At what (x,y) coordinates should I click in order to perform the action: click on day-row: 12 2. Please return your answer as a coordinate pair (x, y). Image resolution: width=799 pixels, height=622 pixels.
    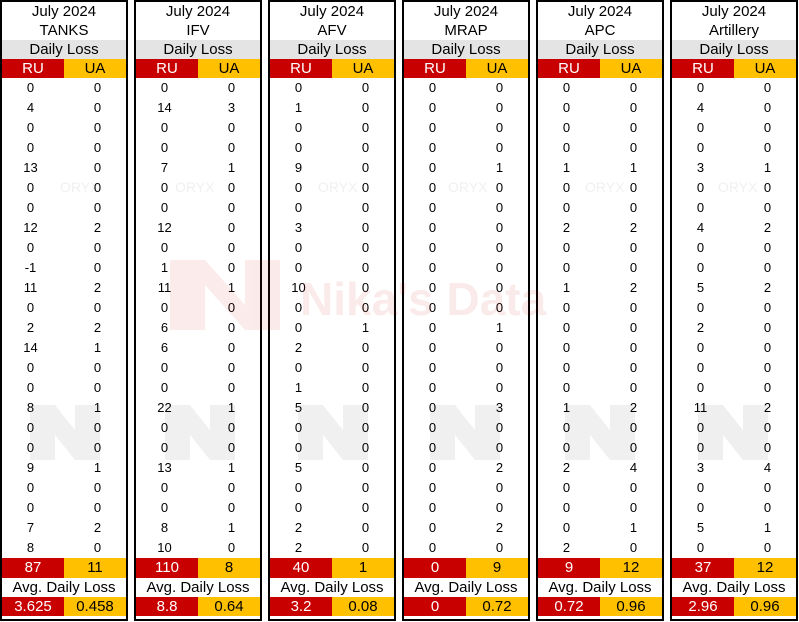
    Looking at the image, I should click on (64, 228).